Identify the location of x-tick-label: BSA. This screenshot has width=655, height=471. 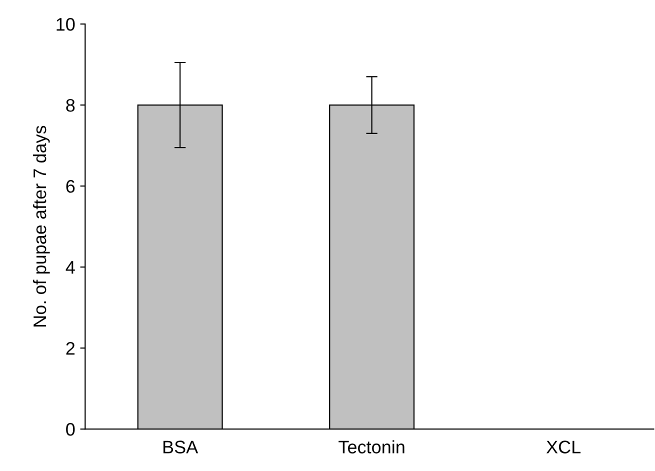
(180, 447).